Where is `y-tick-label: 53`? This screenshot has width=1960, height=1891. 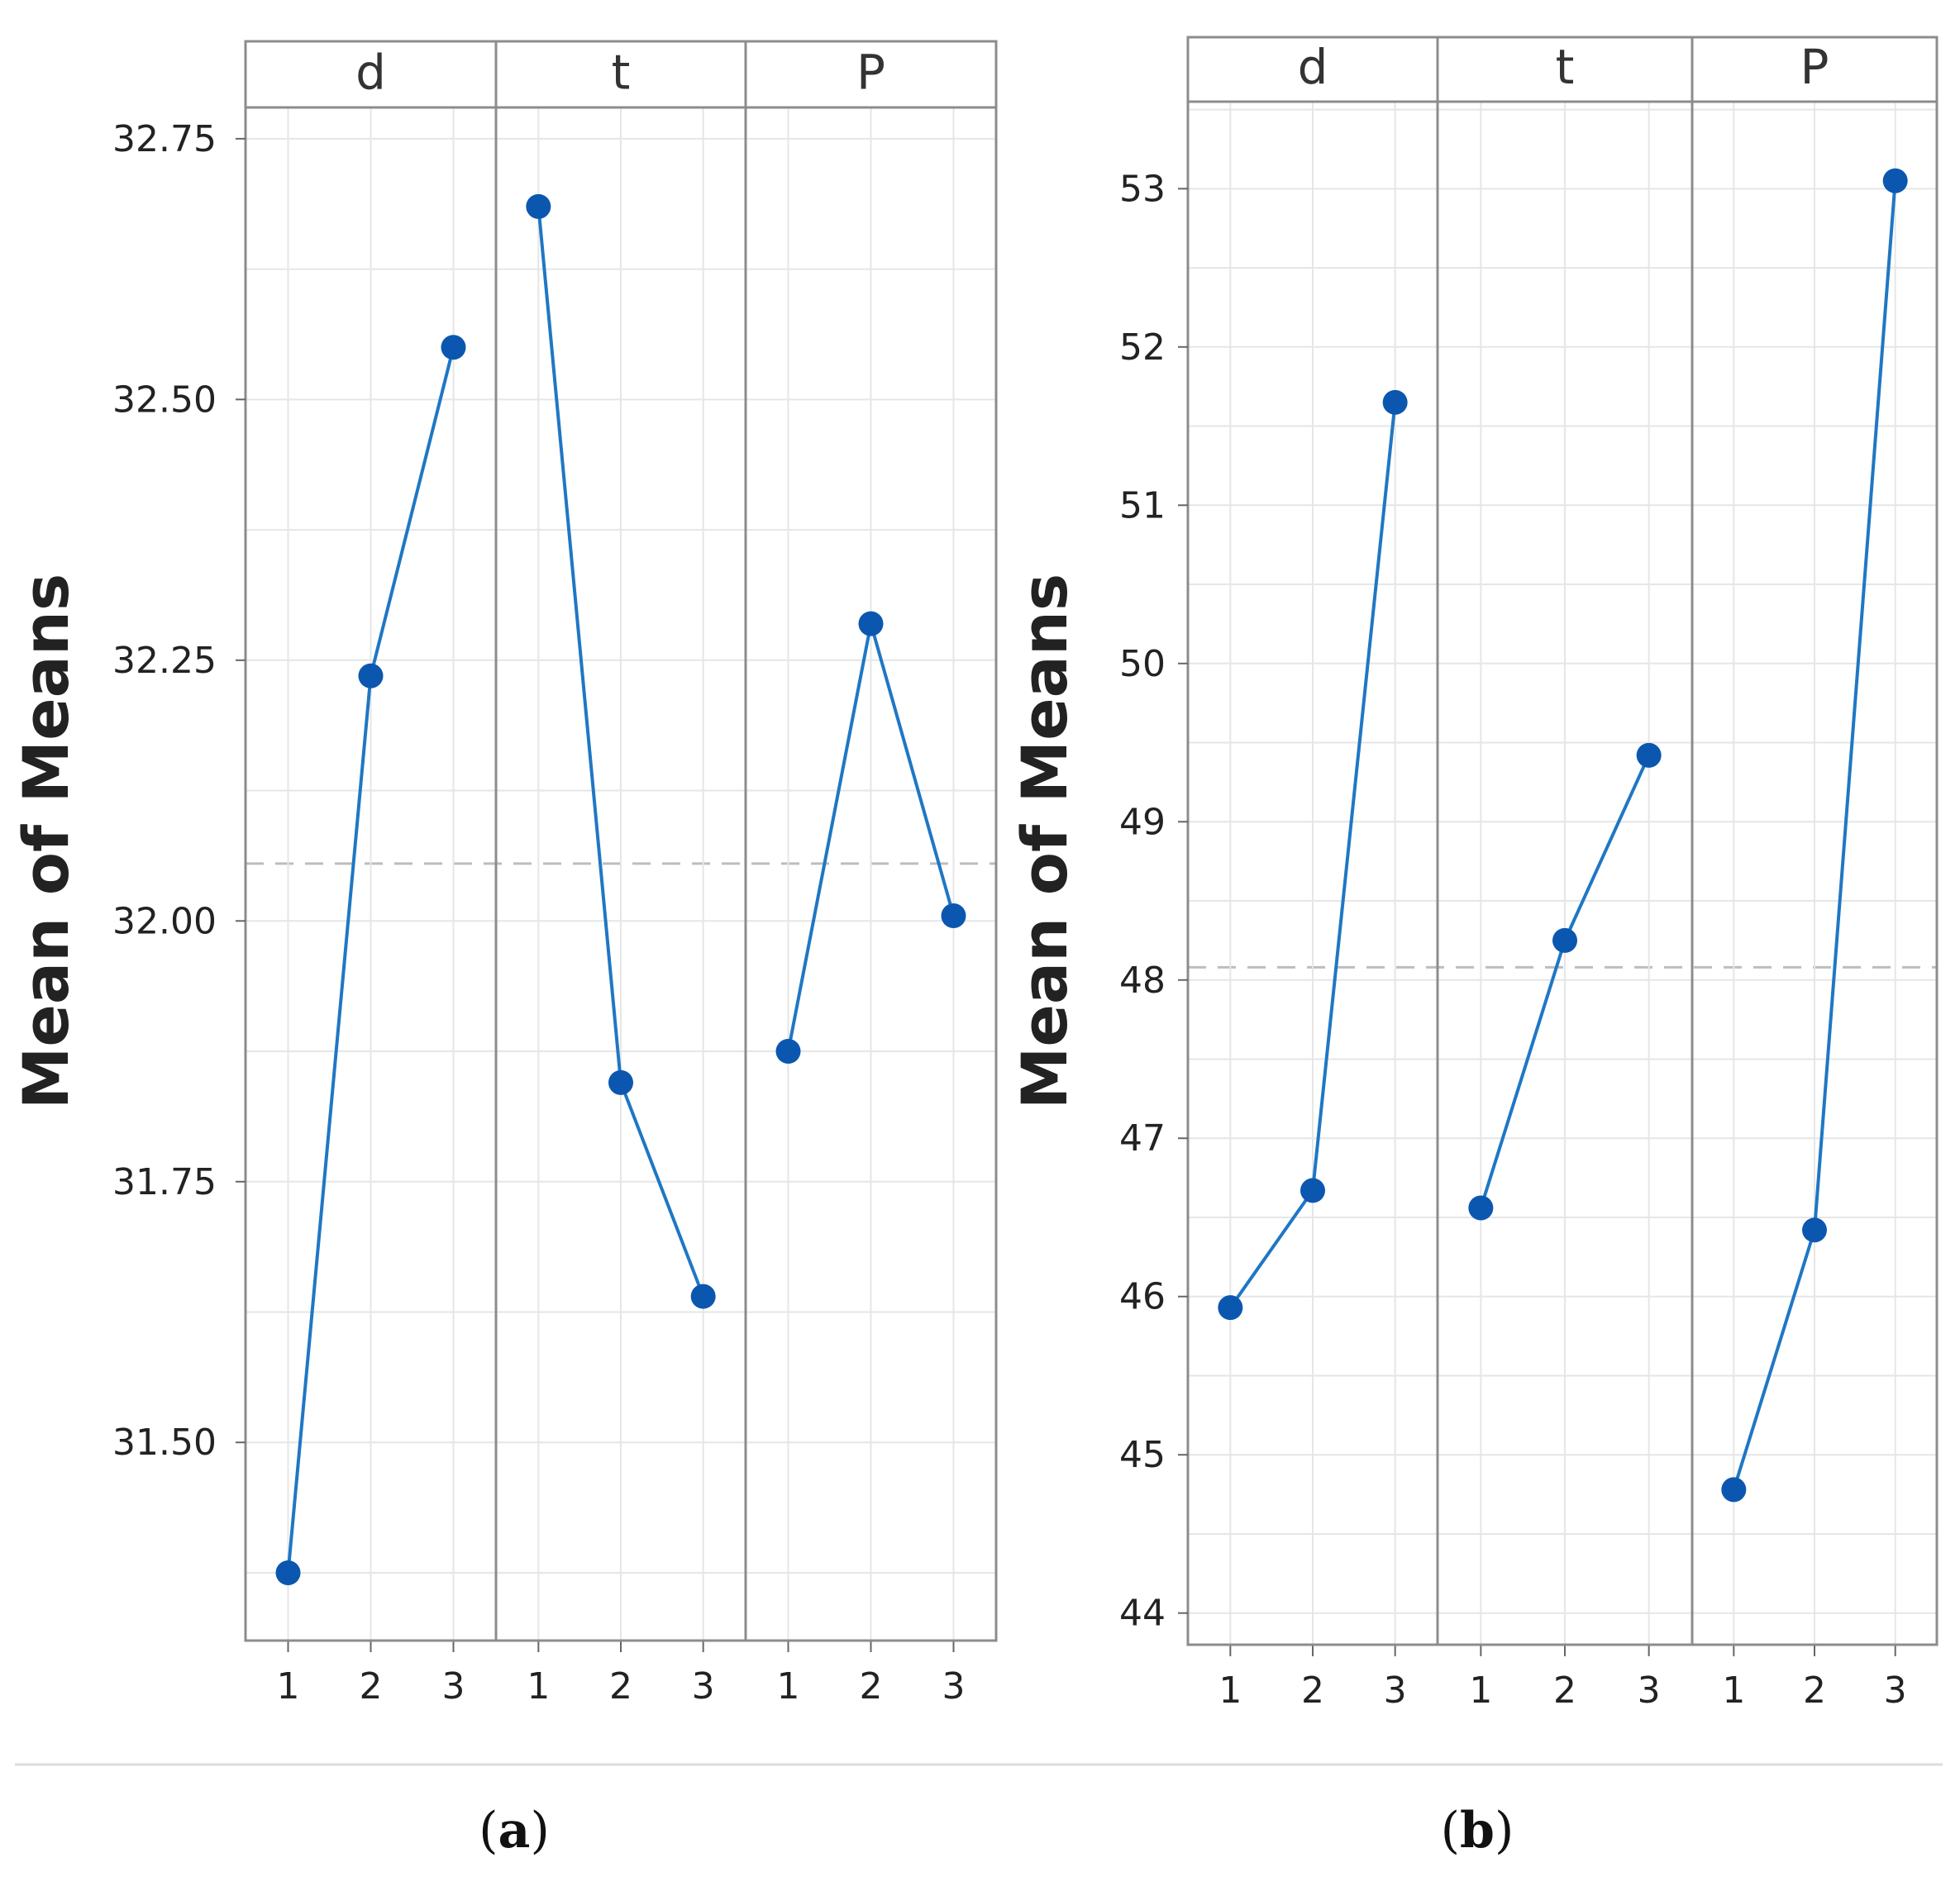 y-tick-label: 53 is located at coordinates (1142, 189).